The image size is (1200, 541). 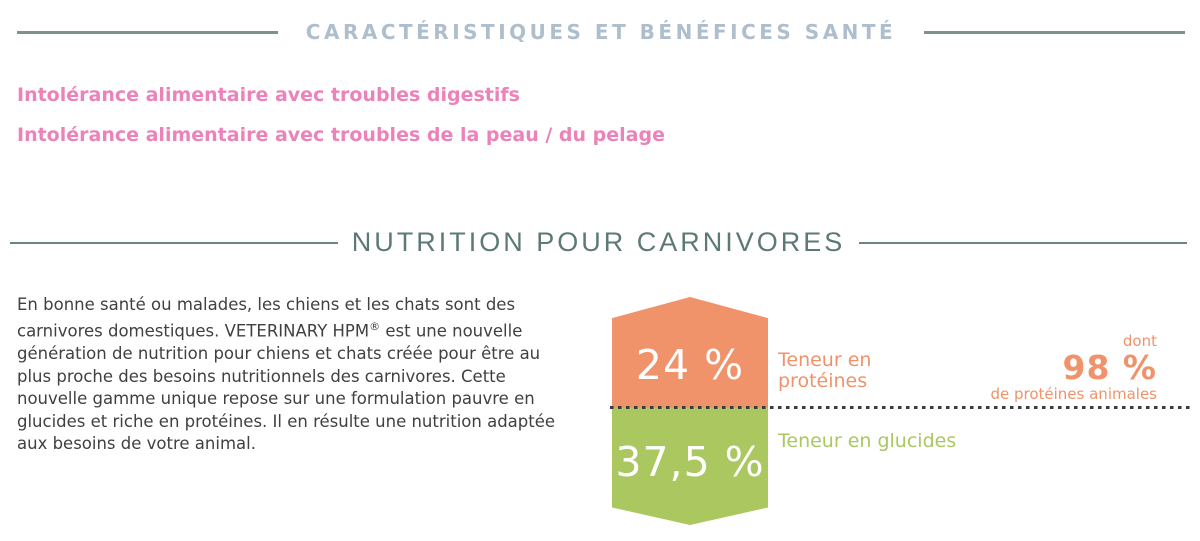 I want to click on nutrition-header-rule-left, so click(x=174, y=242).